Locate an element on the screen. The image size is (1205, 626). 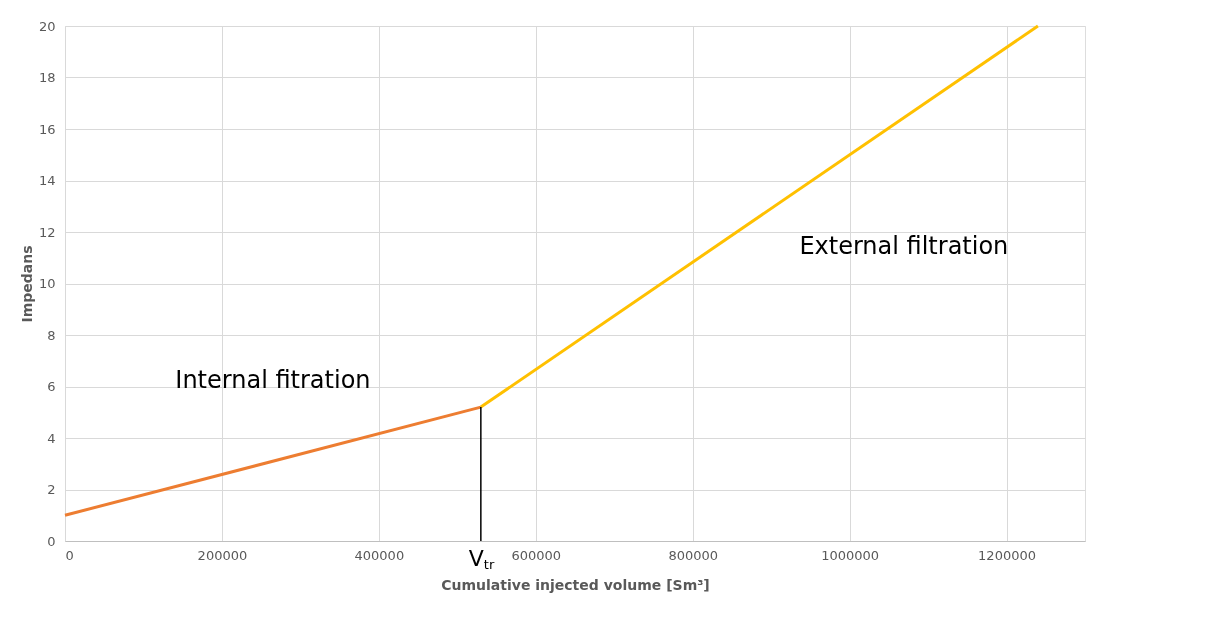
y-tick-label: 8 is located at coordinates (51, 335).